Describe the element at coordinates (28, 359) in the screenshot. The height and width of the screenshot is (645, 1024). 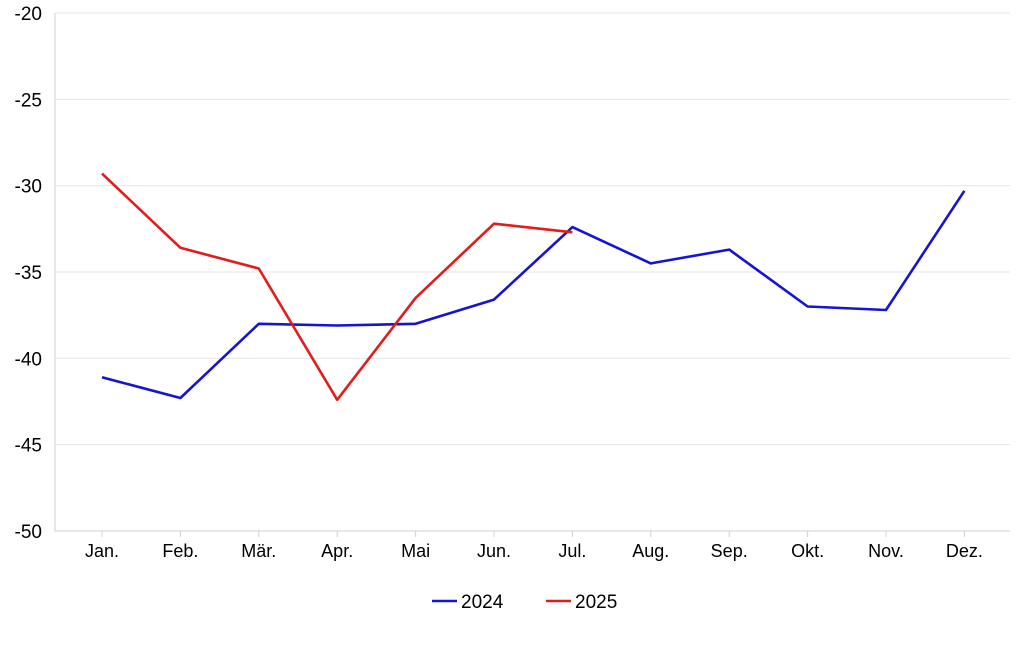
I see `y-tick-label: -40` at that location.